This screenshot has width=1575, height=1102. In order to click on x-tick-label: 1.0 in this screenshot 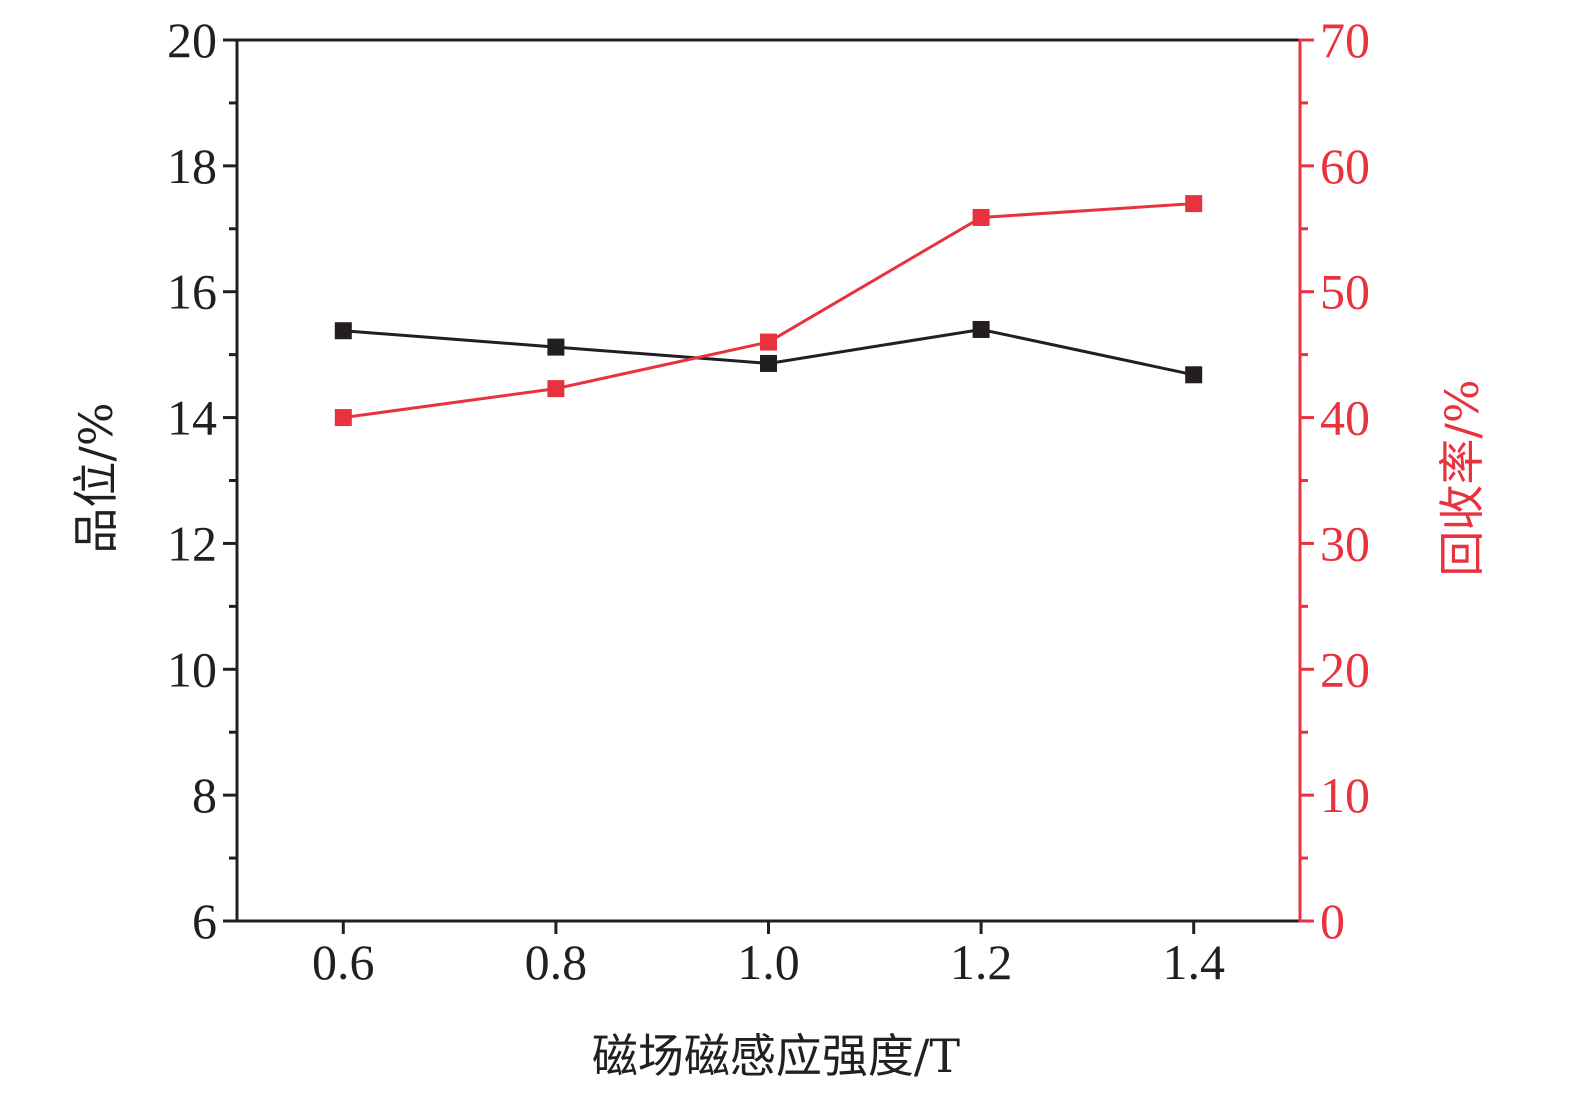, I will do `click(768, 962)`.